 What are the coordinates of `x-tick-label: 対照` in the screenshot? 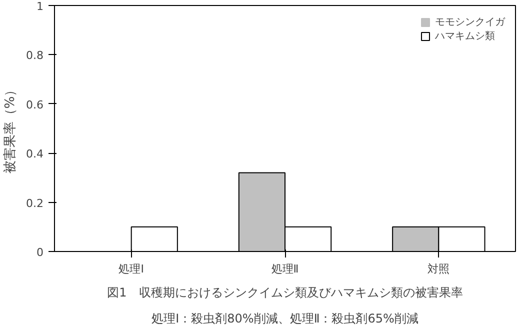 It's located at (439, 269).